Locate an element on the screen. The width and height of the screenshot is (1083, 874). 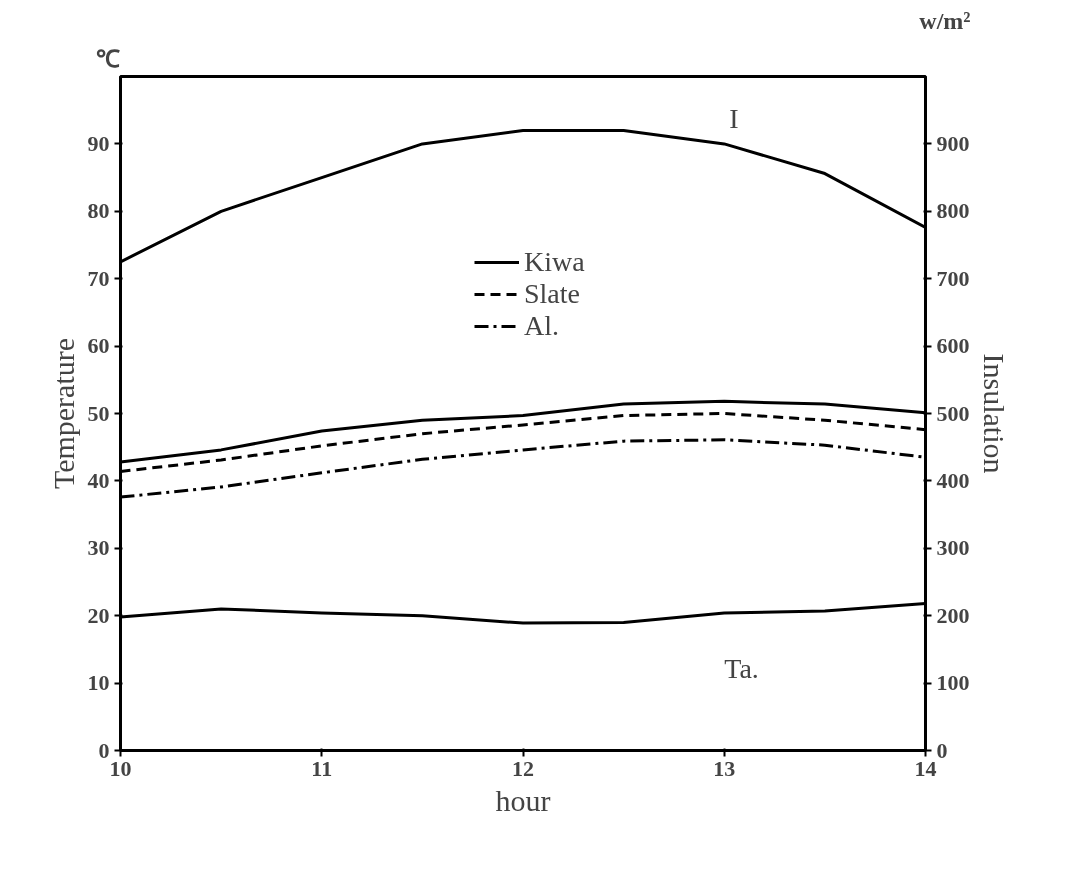
y-tick-label: 40 is located at coordinates (98, 480).